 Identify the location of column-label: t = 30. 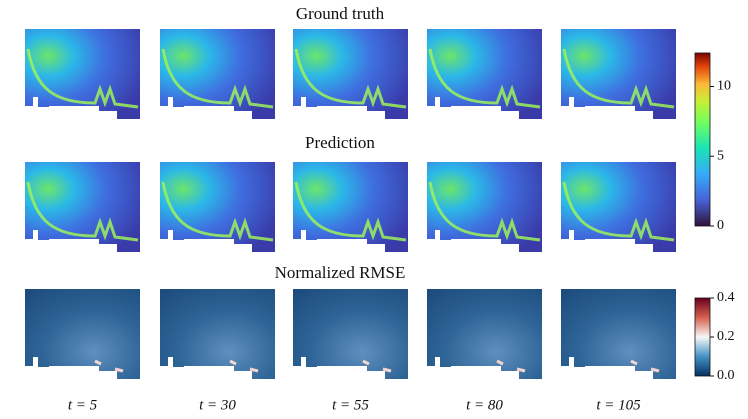
(217, 405).